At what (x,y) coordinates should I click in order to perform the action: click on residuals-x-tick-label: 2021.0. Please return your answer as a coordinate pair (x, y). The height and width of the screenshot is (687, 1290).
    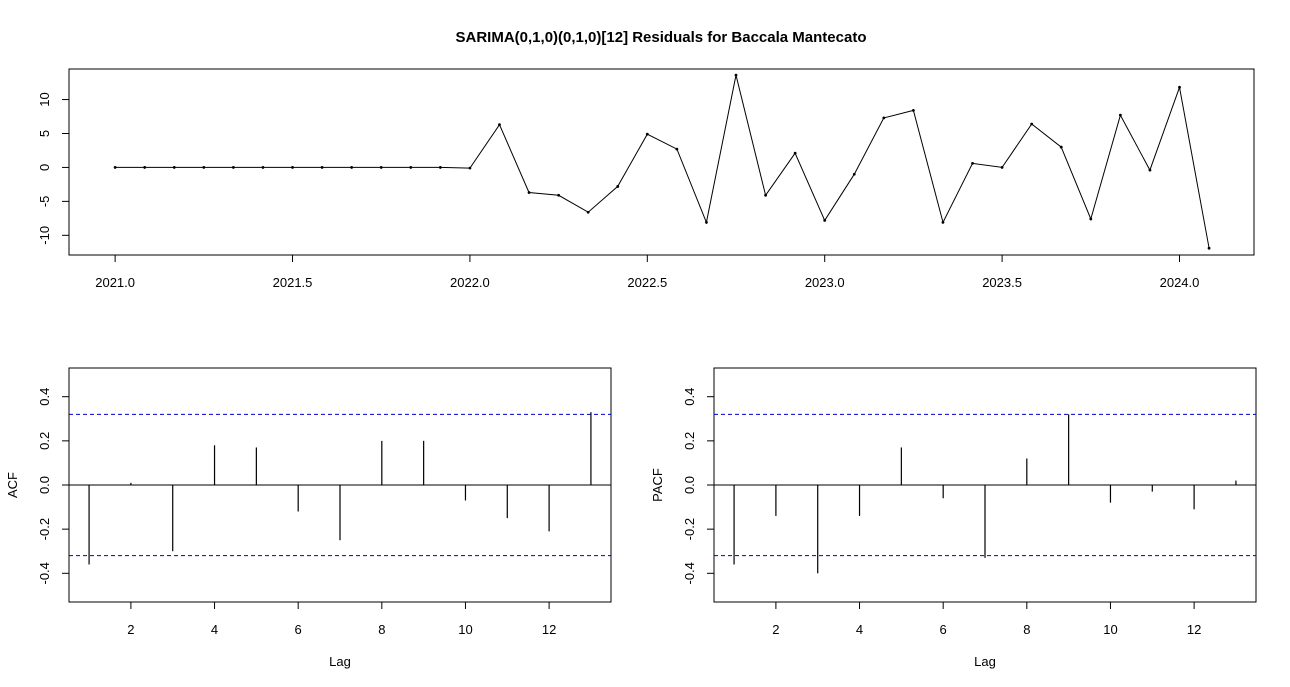
    Looking at the image, I should click on (115, 282).